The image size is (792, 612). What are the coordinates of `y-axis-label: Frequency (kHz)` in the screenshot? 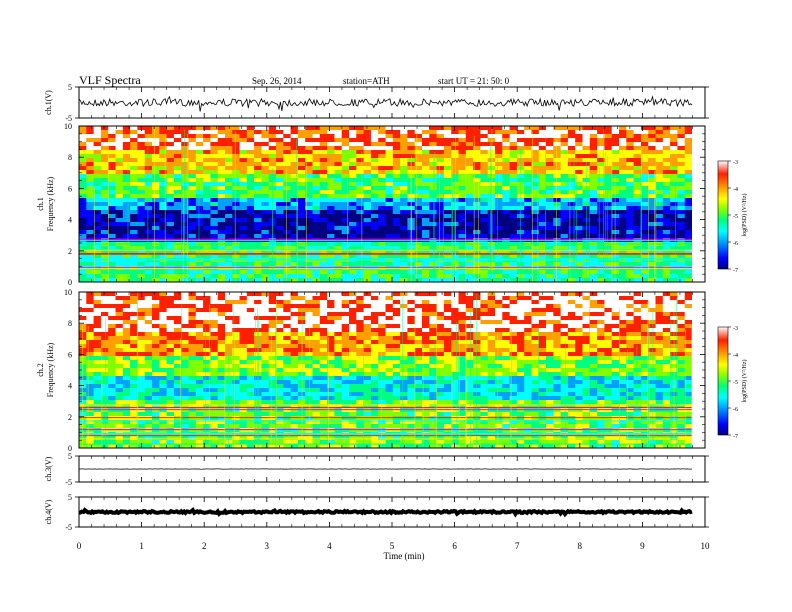 It's located at (50, 203).